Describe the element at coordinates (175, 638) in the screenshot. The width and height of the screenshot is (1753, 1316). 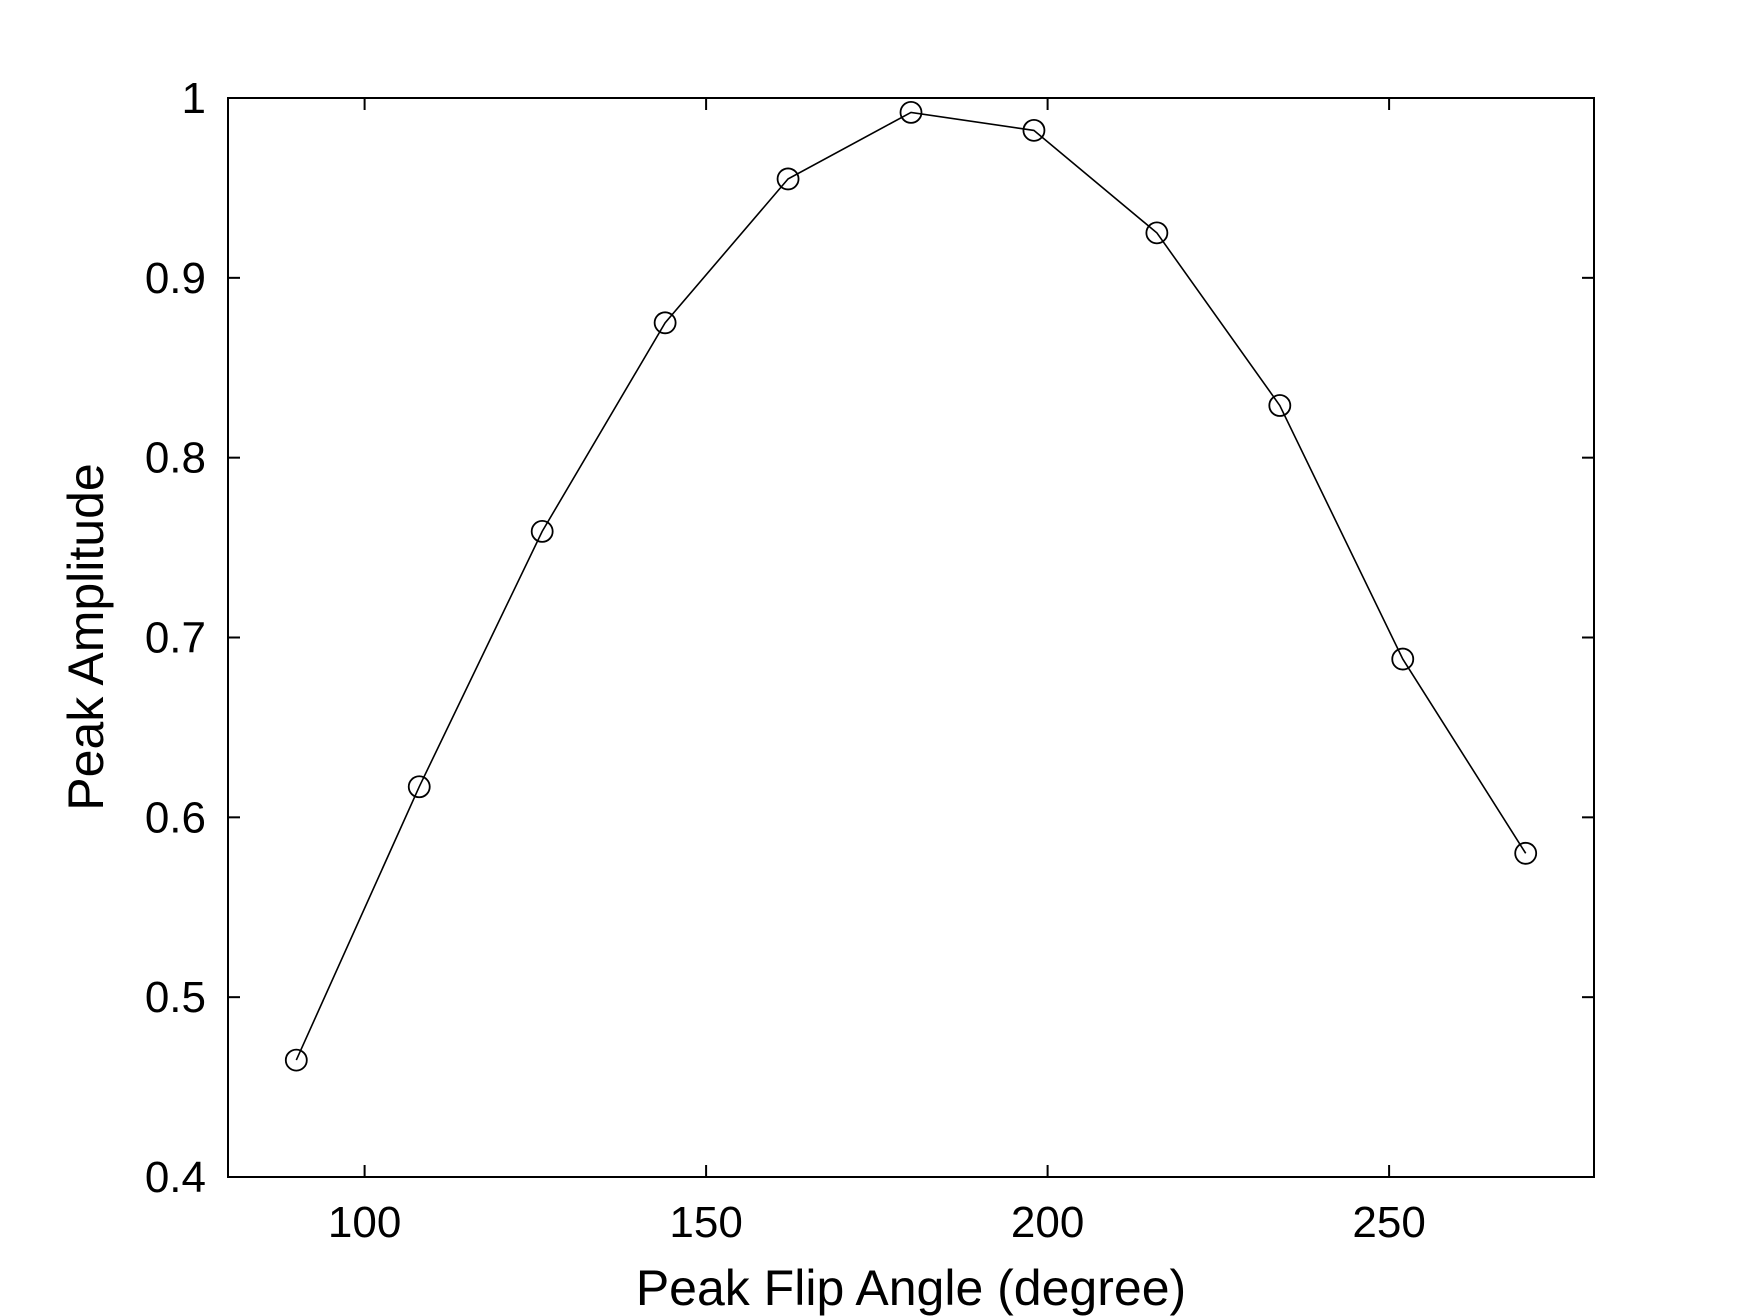
I see `y-tick-label: 0.7` at that location.